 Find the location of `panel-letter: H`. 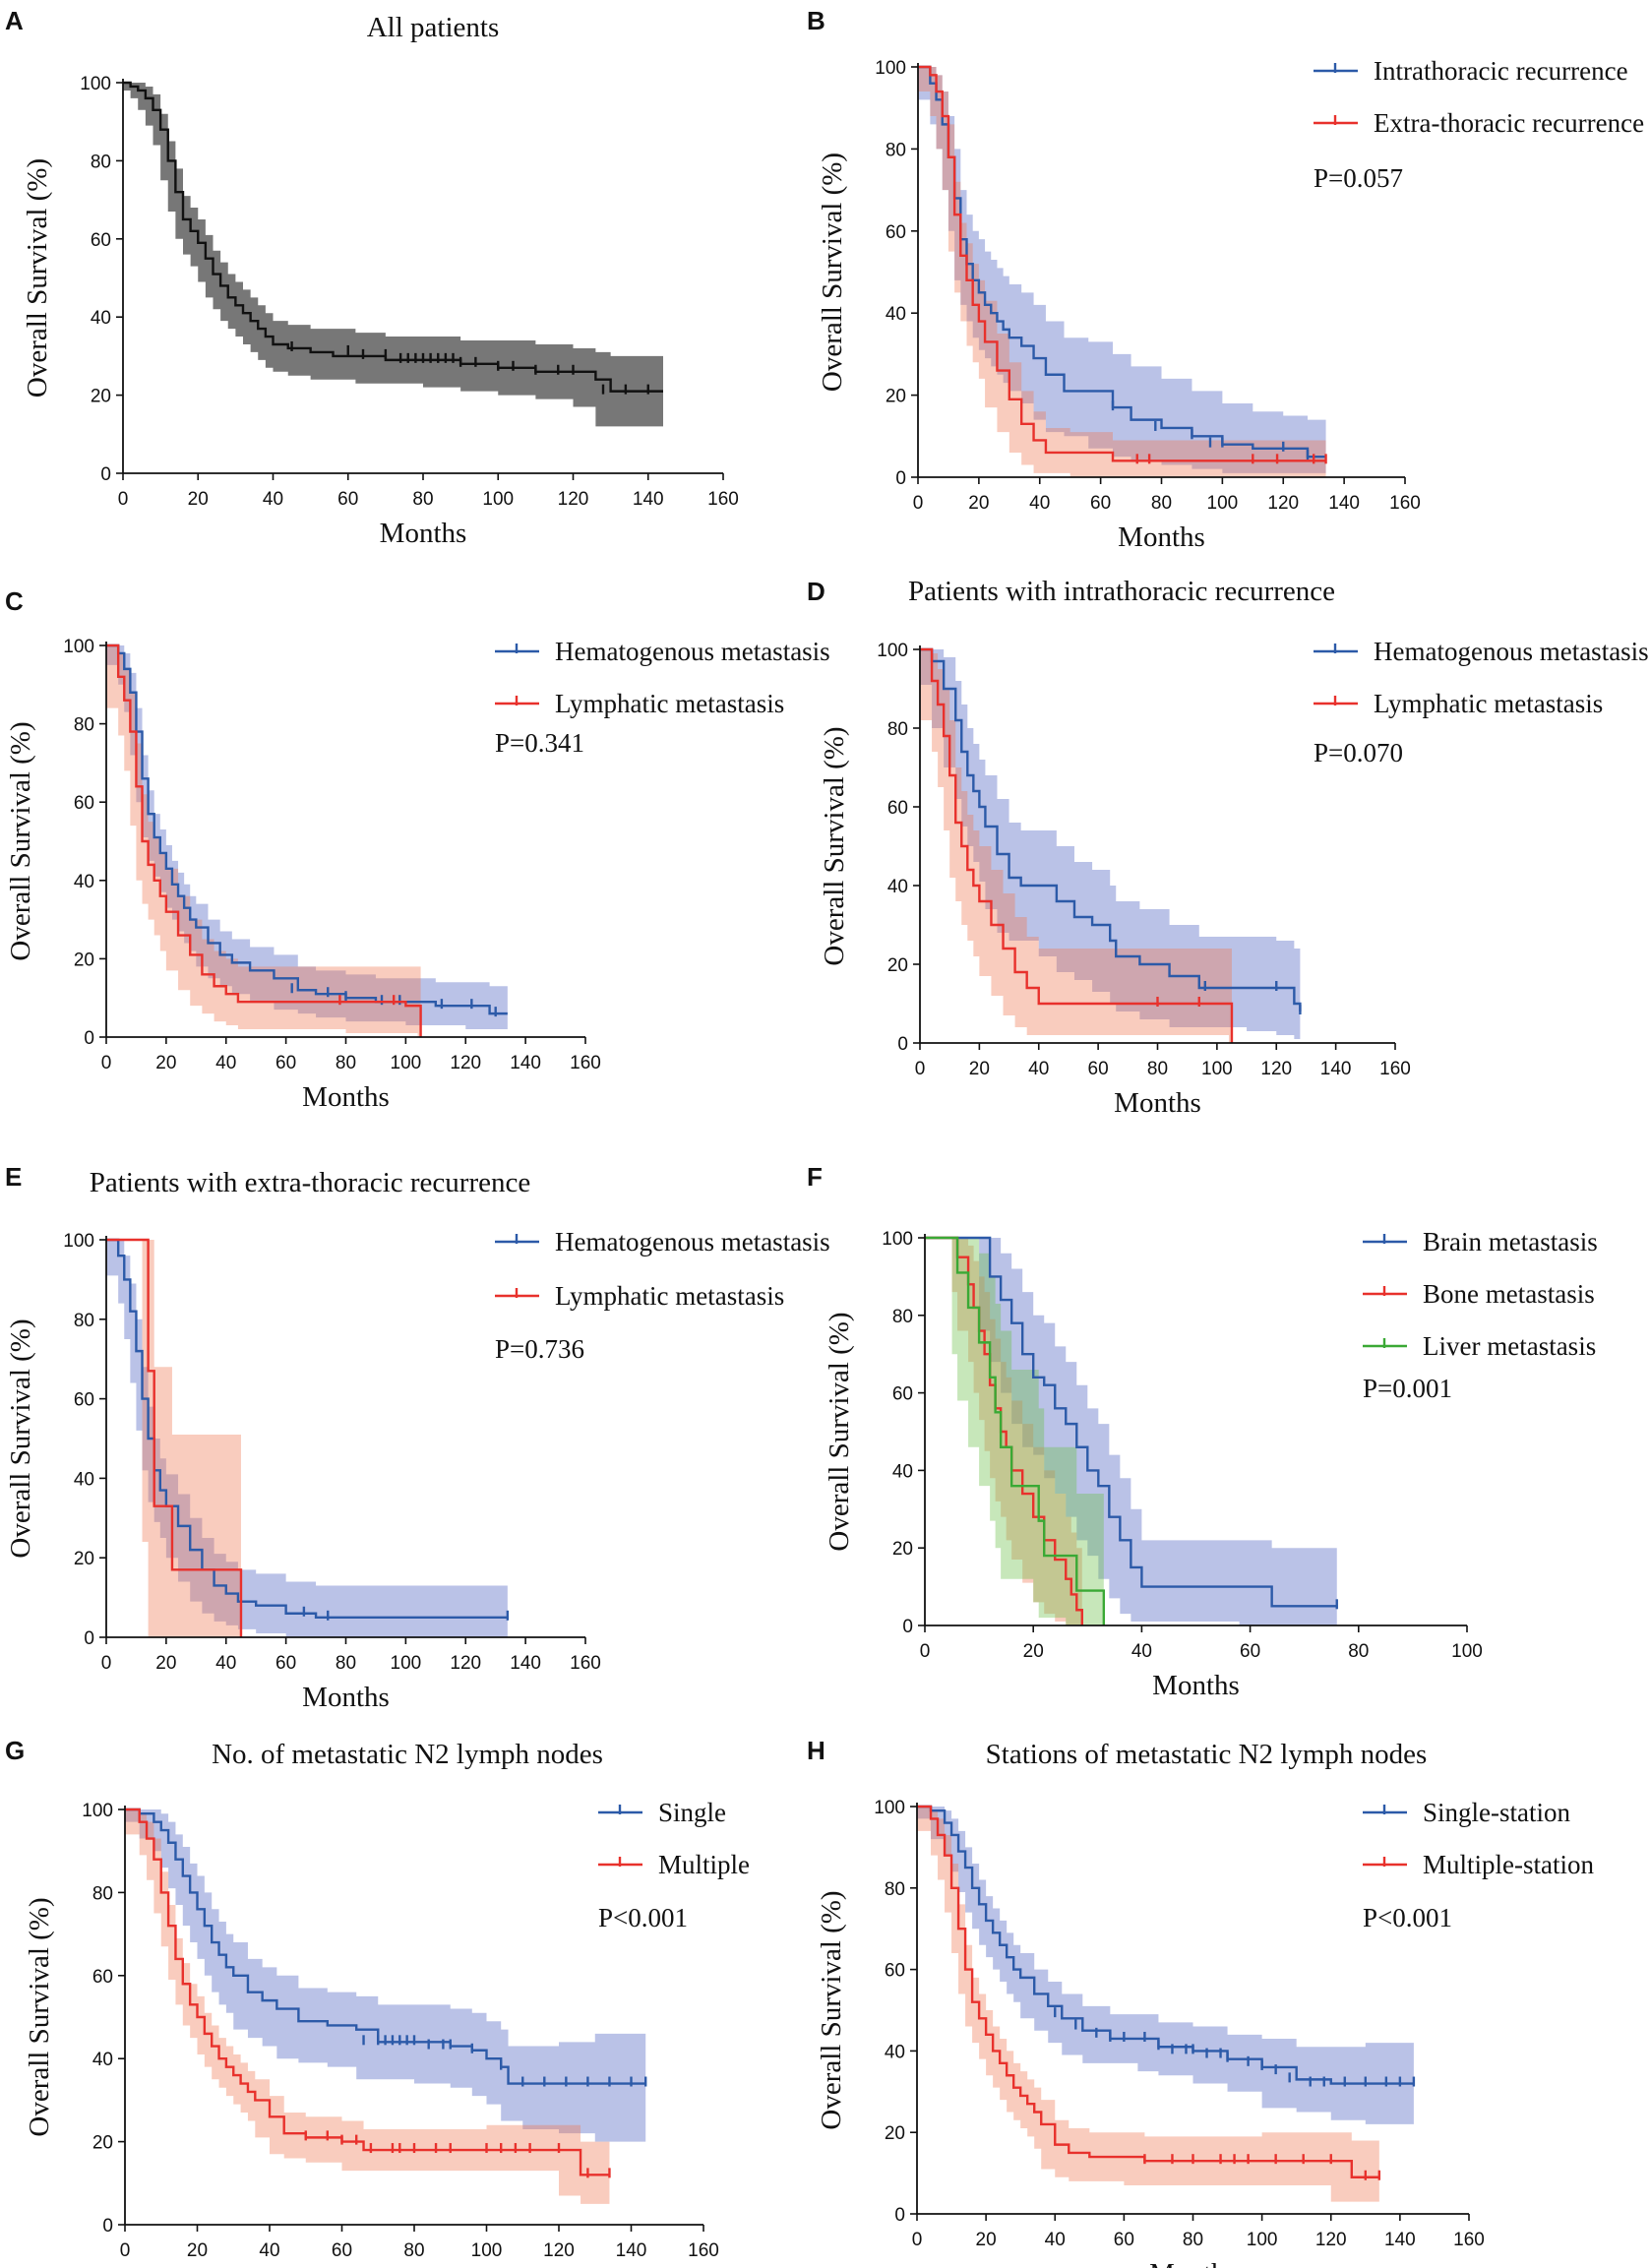

panel-letter: H is located at coordinates (816, 1751).